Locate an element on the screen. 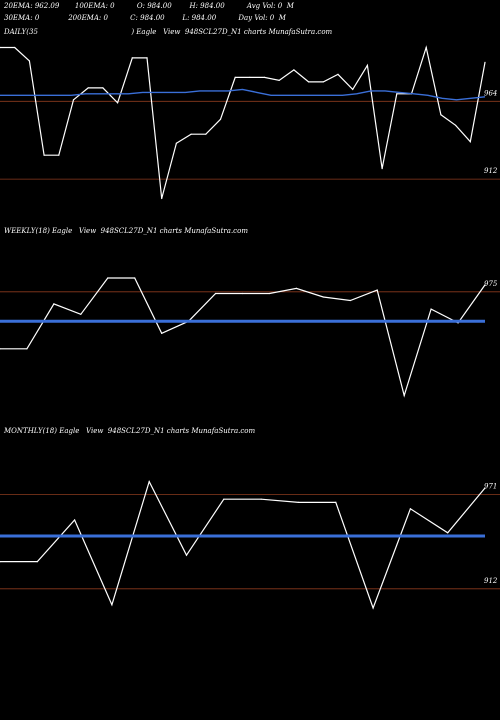 Image resolution: width=500 pixels, height=720 pixels. monthly-level-label: 912 is located at coordinates (491, 581).